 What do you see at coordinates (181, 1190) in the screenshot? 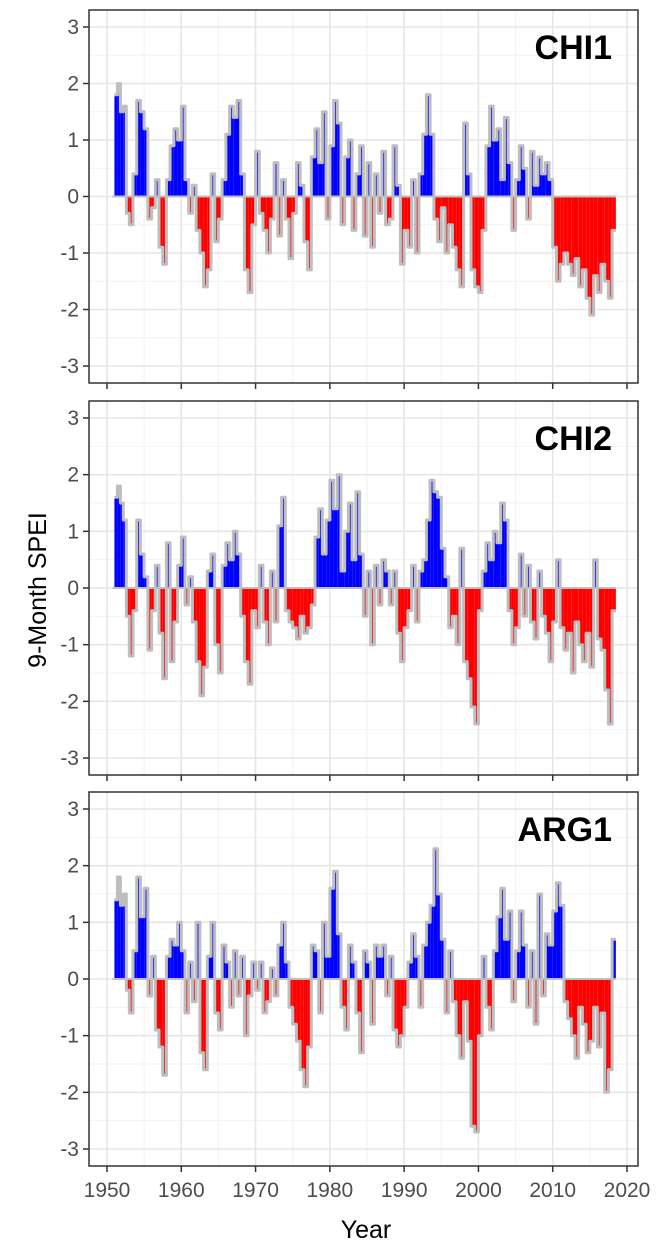
I see `x-tick-label: 1960` at bounding box center [181, 1190].